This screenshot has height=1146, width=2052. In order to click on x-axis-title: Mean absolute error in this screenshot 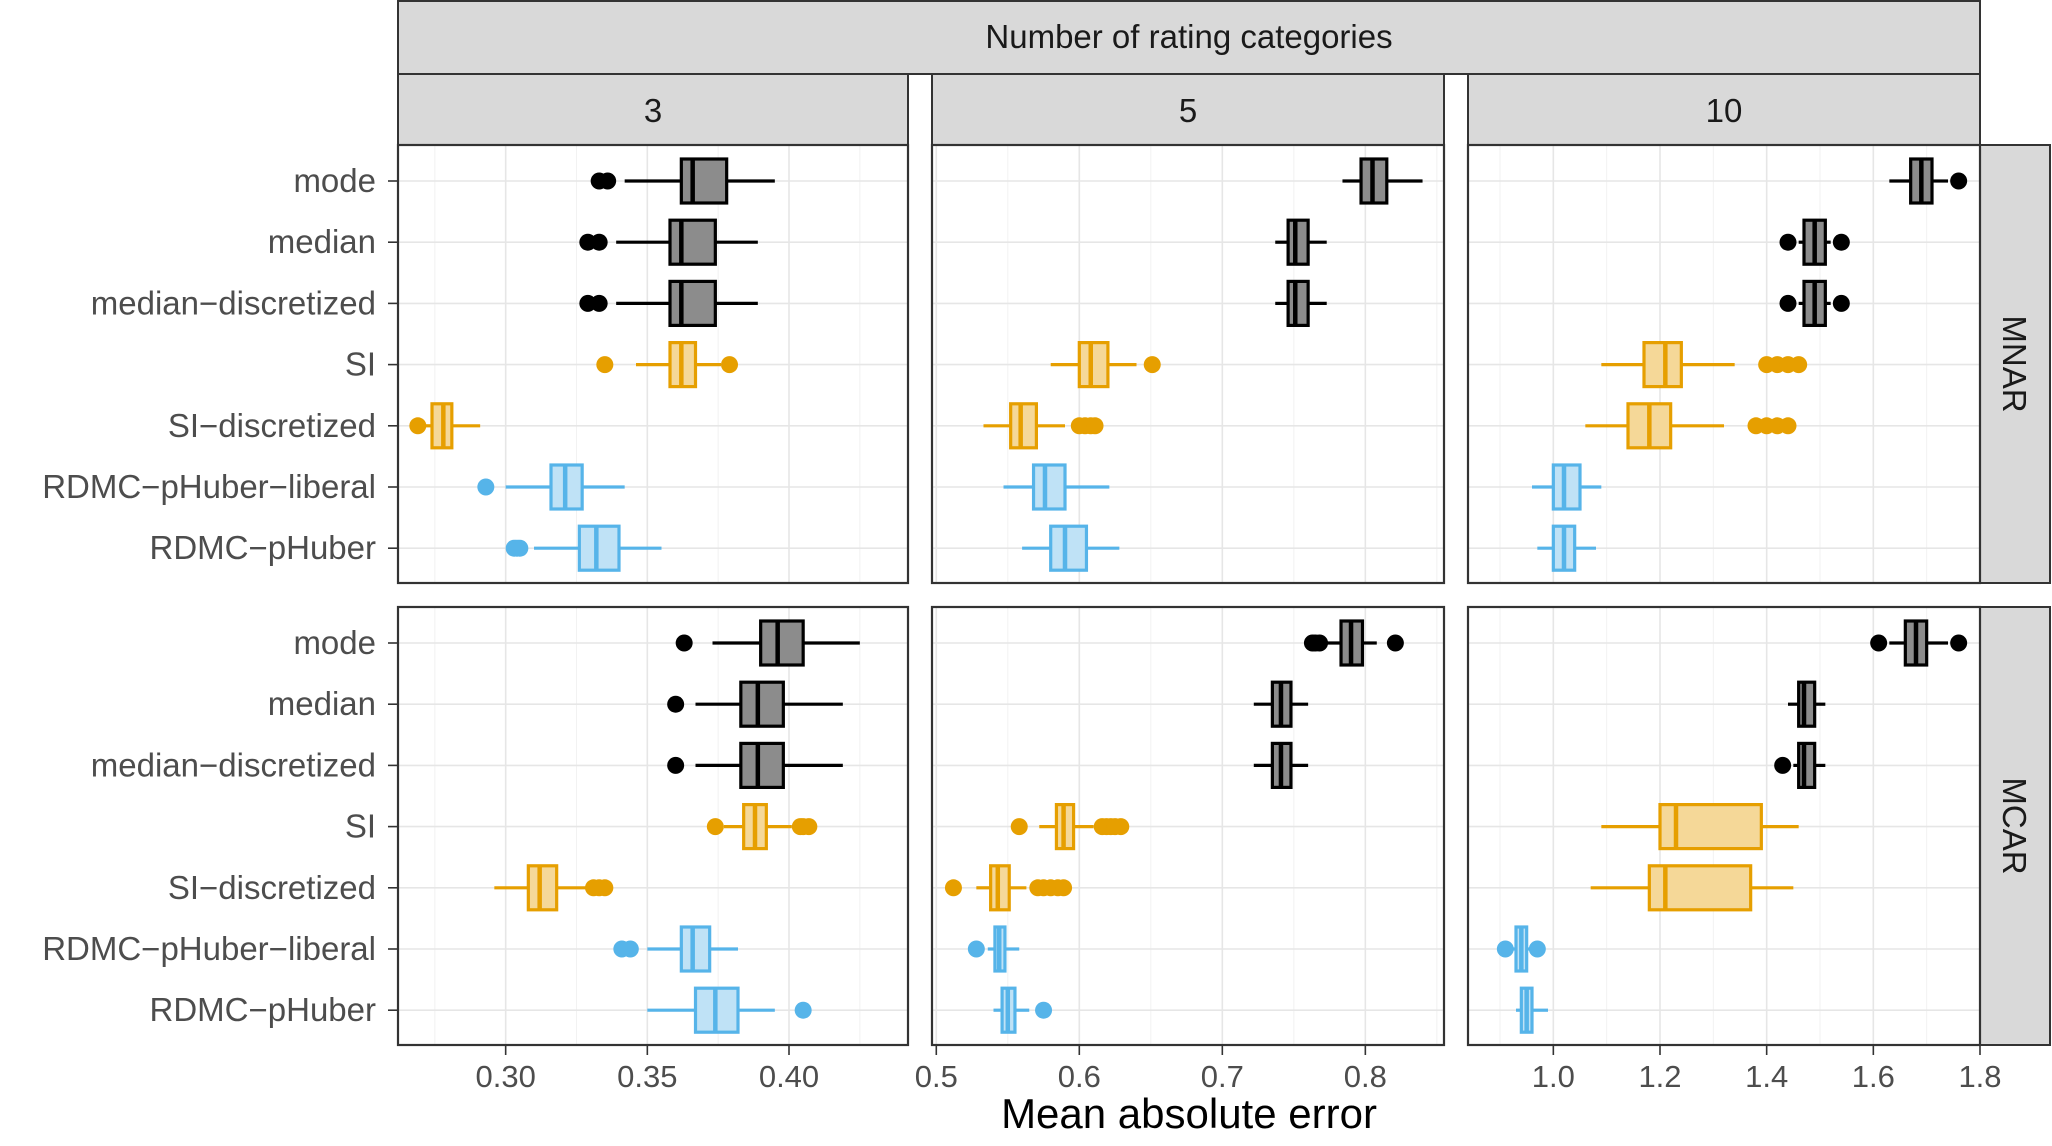, I will do `click(1189, 1113)`.